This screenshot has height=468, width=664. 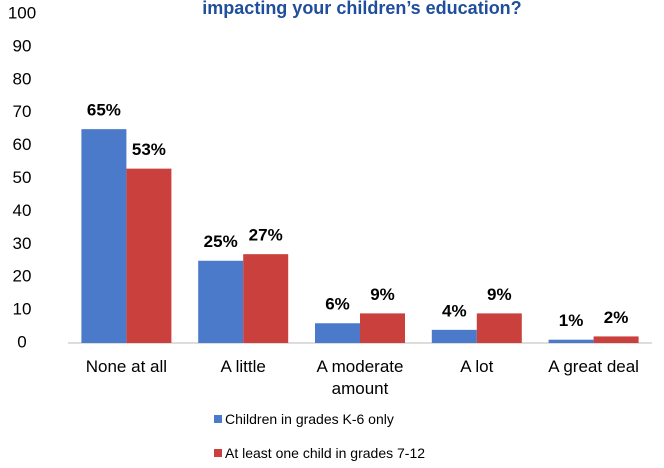 I want to click on x-tick-label: None at all, so click(x=126, y=366).